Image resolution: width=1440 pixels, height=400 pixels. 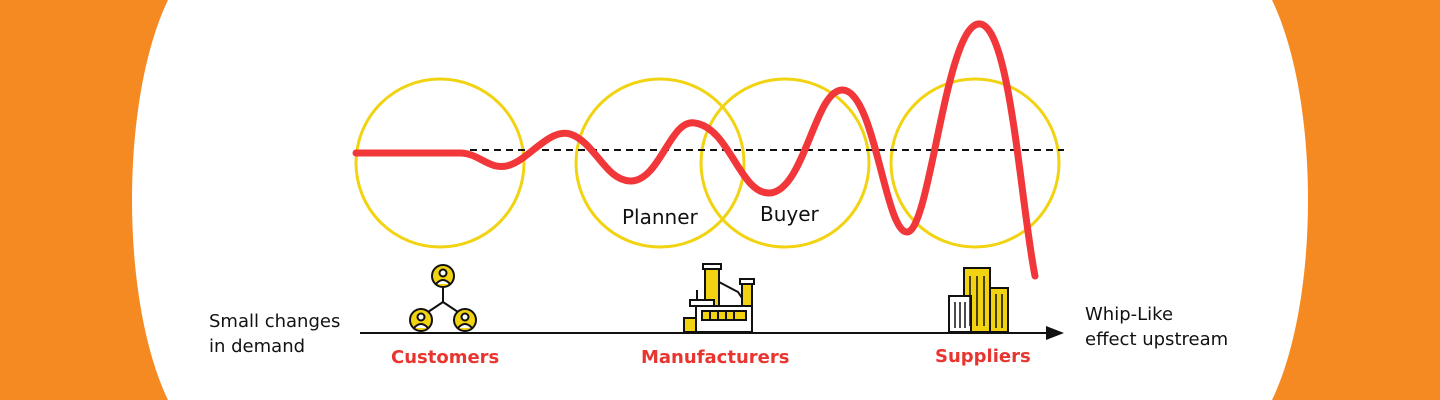 I want to click on planner-label: Planner, so click(x=660, y=217).